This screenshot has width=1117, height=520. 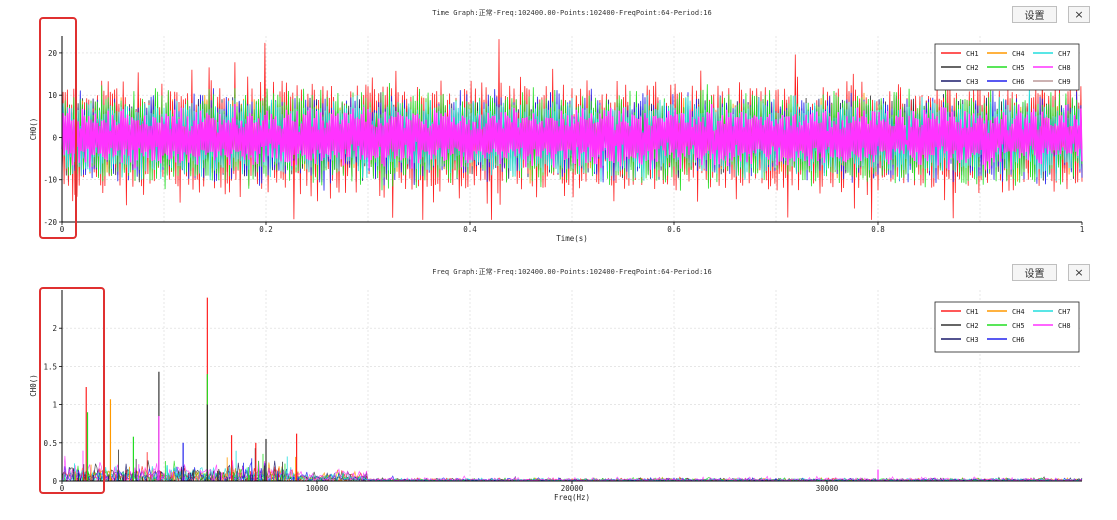 What do you see at coordinates (572, 488) in the screenshot?
I see `freq-x-tick-label: 20000` at bounding box center [572, 488].